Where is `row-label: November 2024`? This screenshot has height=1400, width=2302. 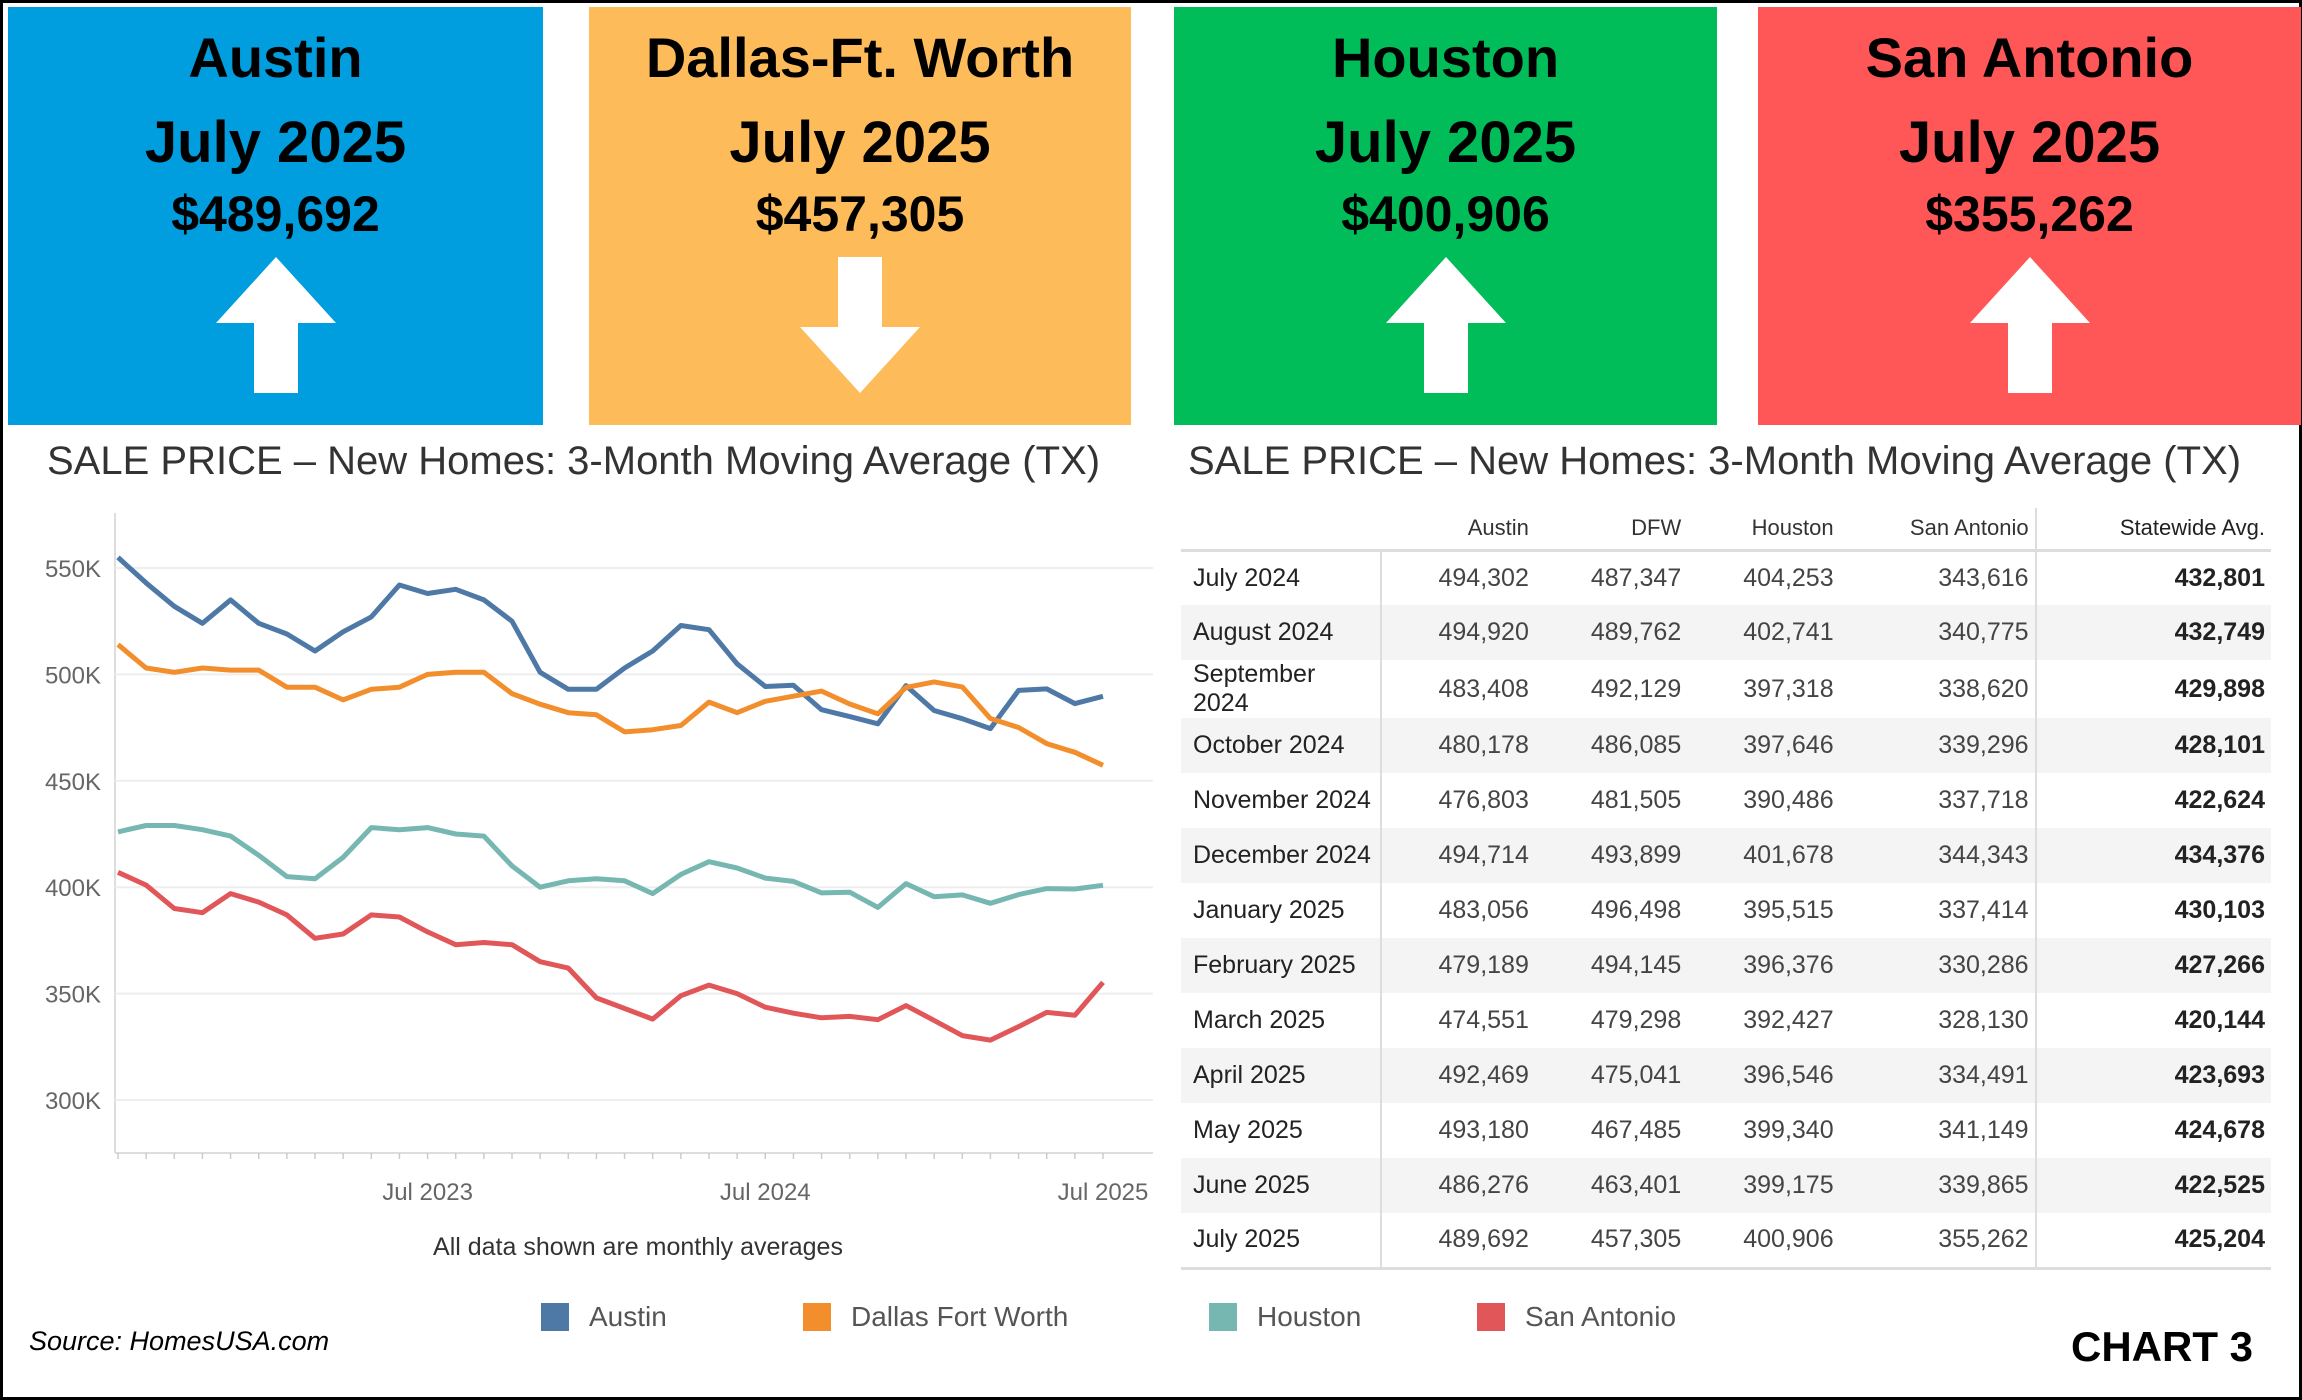
row-label: November 2024 is located at coordinates (1281, 800).